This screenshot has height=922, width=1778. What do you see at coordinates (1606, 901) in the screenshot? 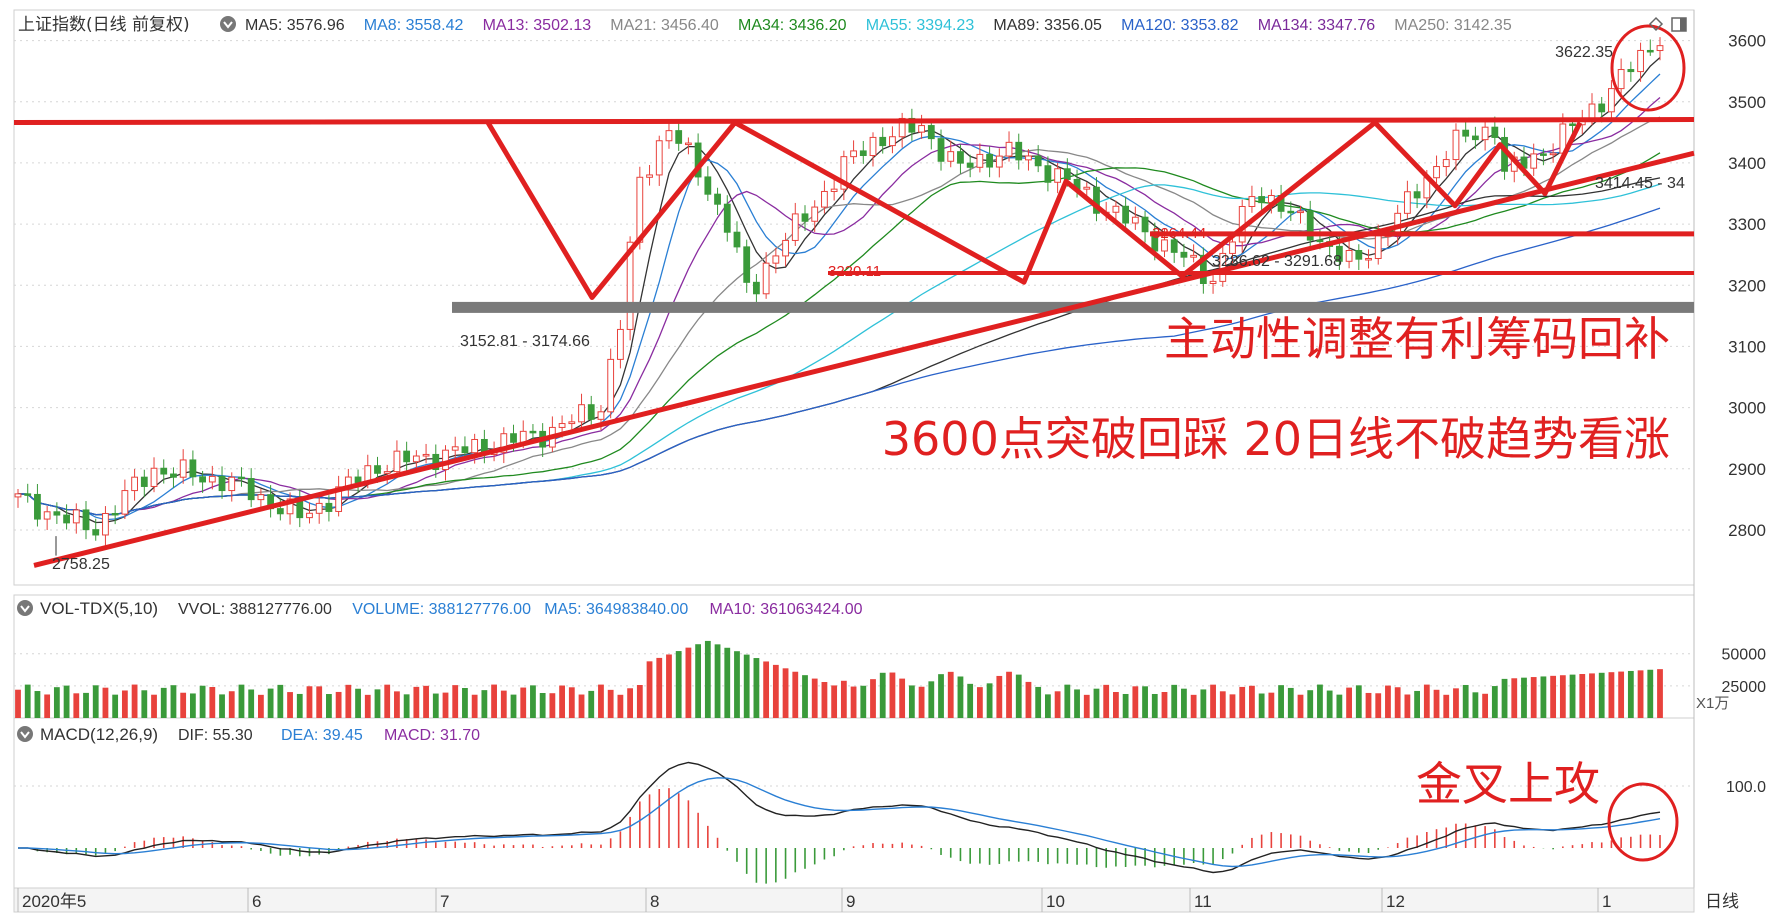
I see `x-tick-label: 1` at bounding box center [1606, 901].